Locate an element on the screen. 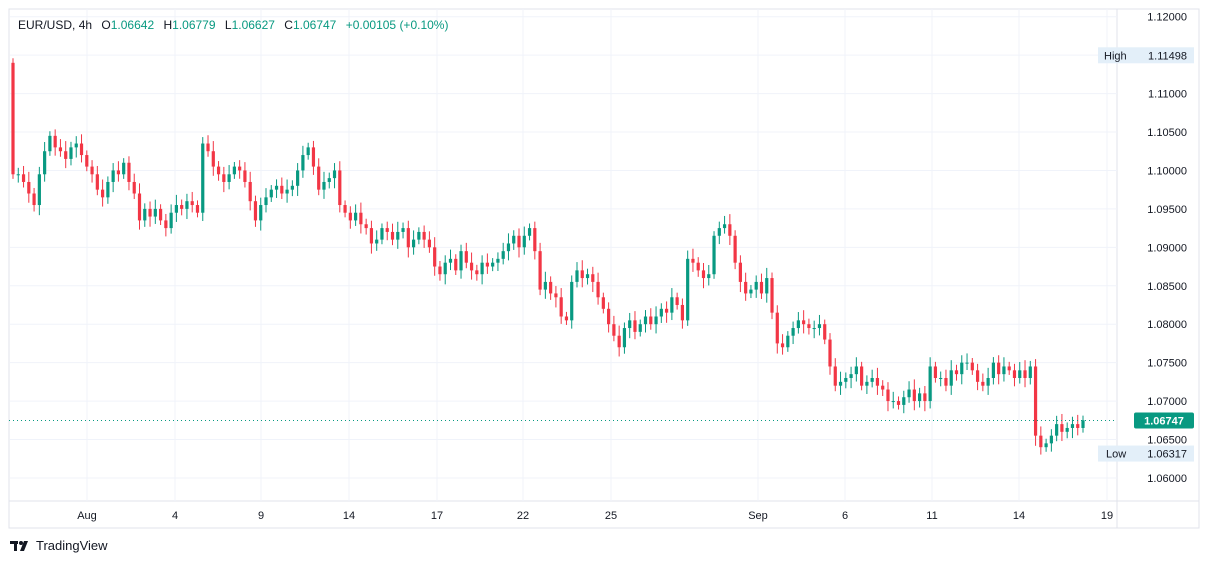 This screenshot has width=1209, height=569. y-tick-label: 1.09000 is located at coordinates (1167, 248).